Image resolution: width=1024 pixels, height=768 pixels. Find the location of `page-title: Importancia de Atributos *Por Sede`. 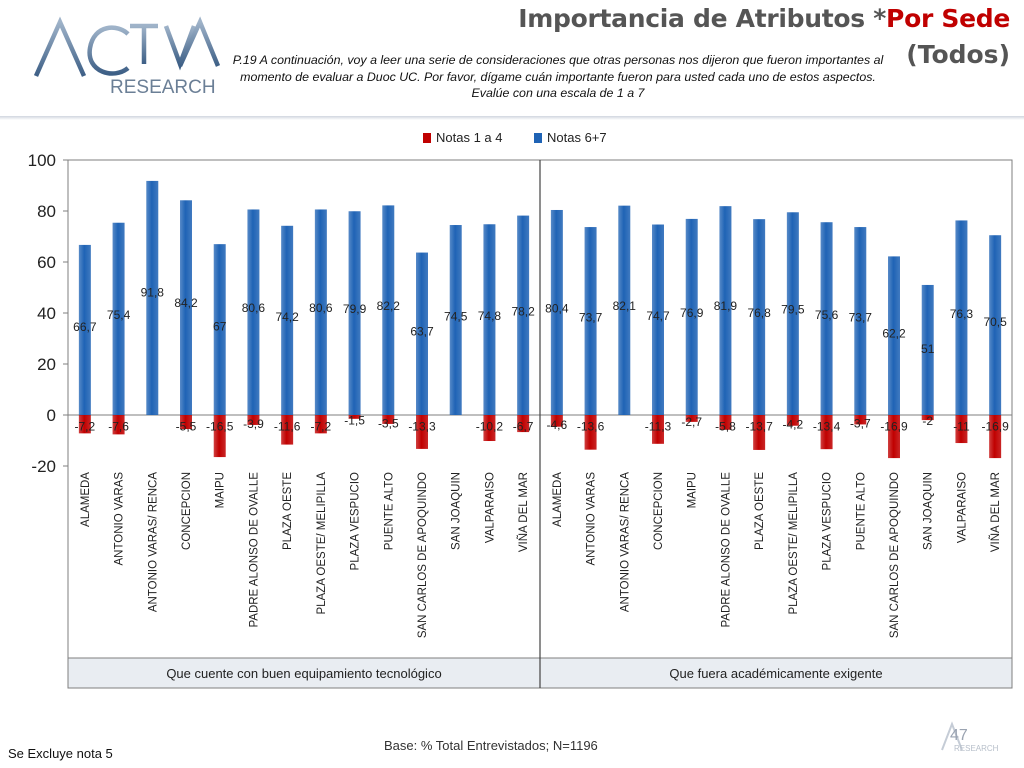

page-title: Importancia de Atributos *Por Sede is located at coordinates (764, 18).